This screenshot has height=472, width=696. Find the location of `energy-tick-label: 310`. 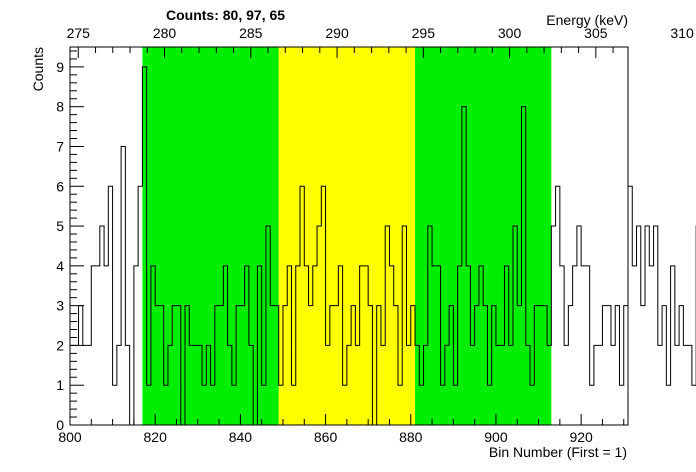

energy-tick-label: 310 is located at coordinates (682, 33).